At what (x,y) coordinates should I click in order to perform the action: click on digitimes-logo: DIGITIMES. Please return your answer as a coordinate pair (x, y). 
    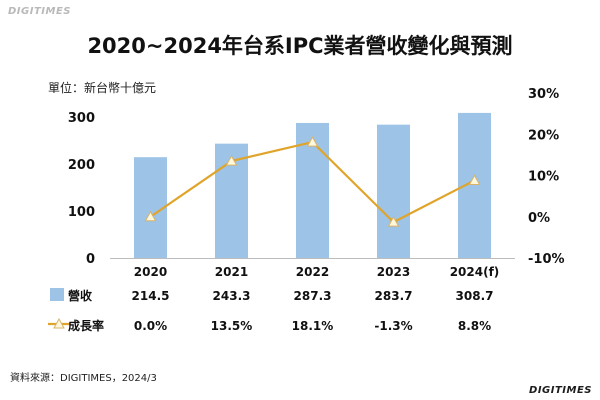
    Looking at the image, I should click on (39, 11).